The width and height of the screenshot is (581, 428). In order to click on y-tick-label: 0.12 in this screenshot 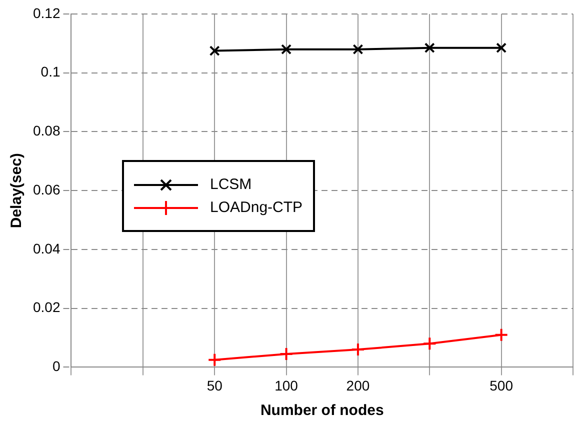, I will do `click(46, 12)`.